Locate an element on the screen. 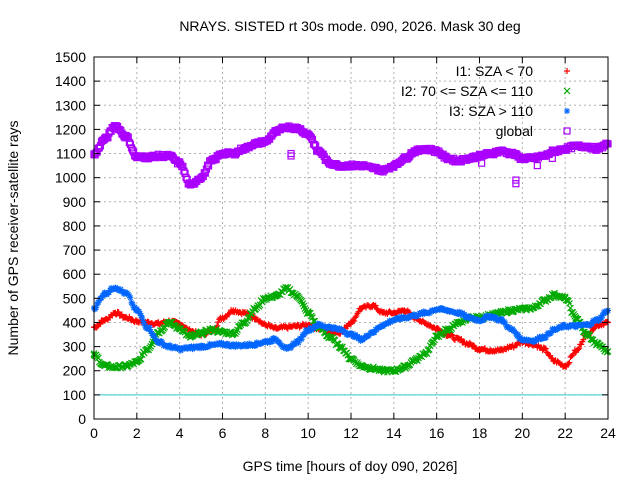 The height and width of the screenshot is (485, 640). x-tick-label: 24 is located at coordinates (608, 433).